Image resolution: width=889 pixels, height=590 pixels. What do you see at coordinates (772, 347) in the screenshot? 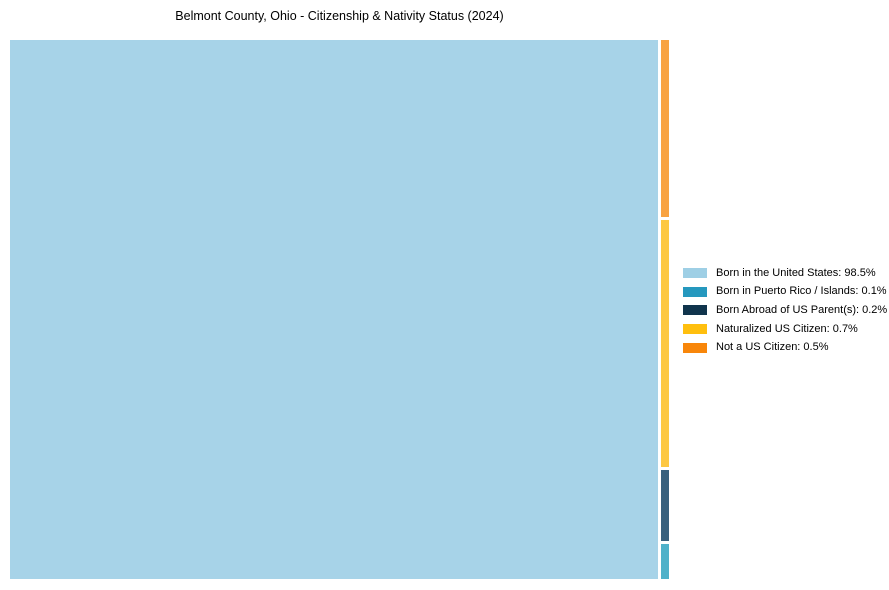
I see `legend-label: Not a US Citizen: 0.5%` at bounding box center [772, 347].